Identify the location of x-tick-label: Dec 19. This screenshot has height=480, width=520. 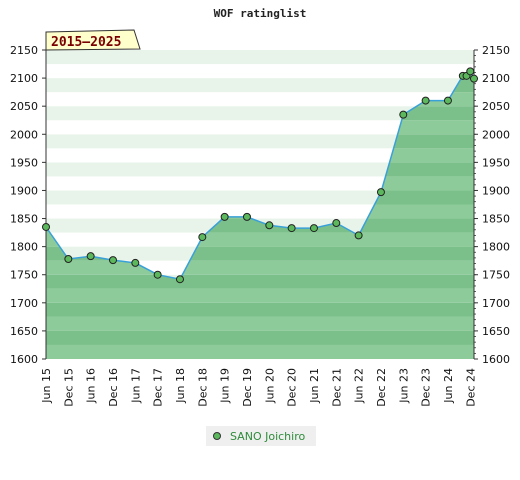
(247, 387).